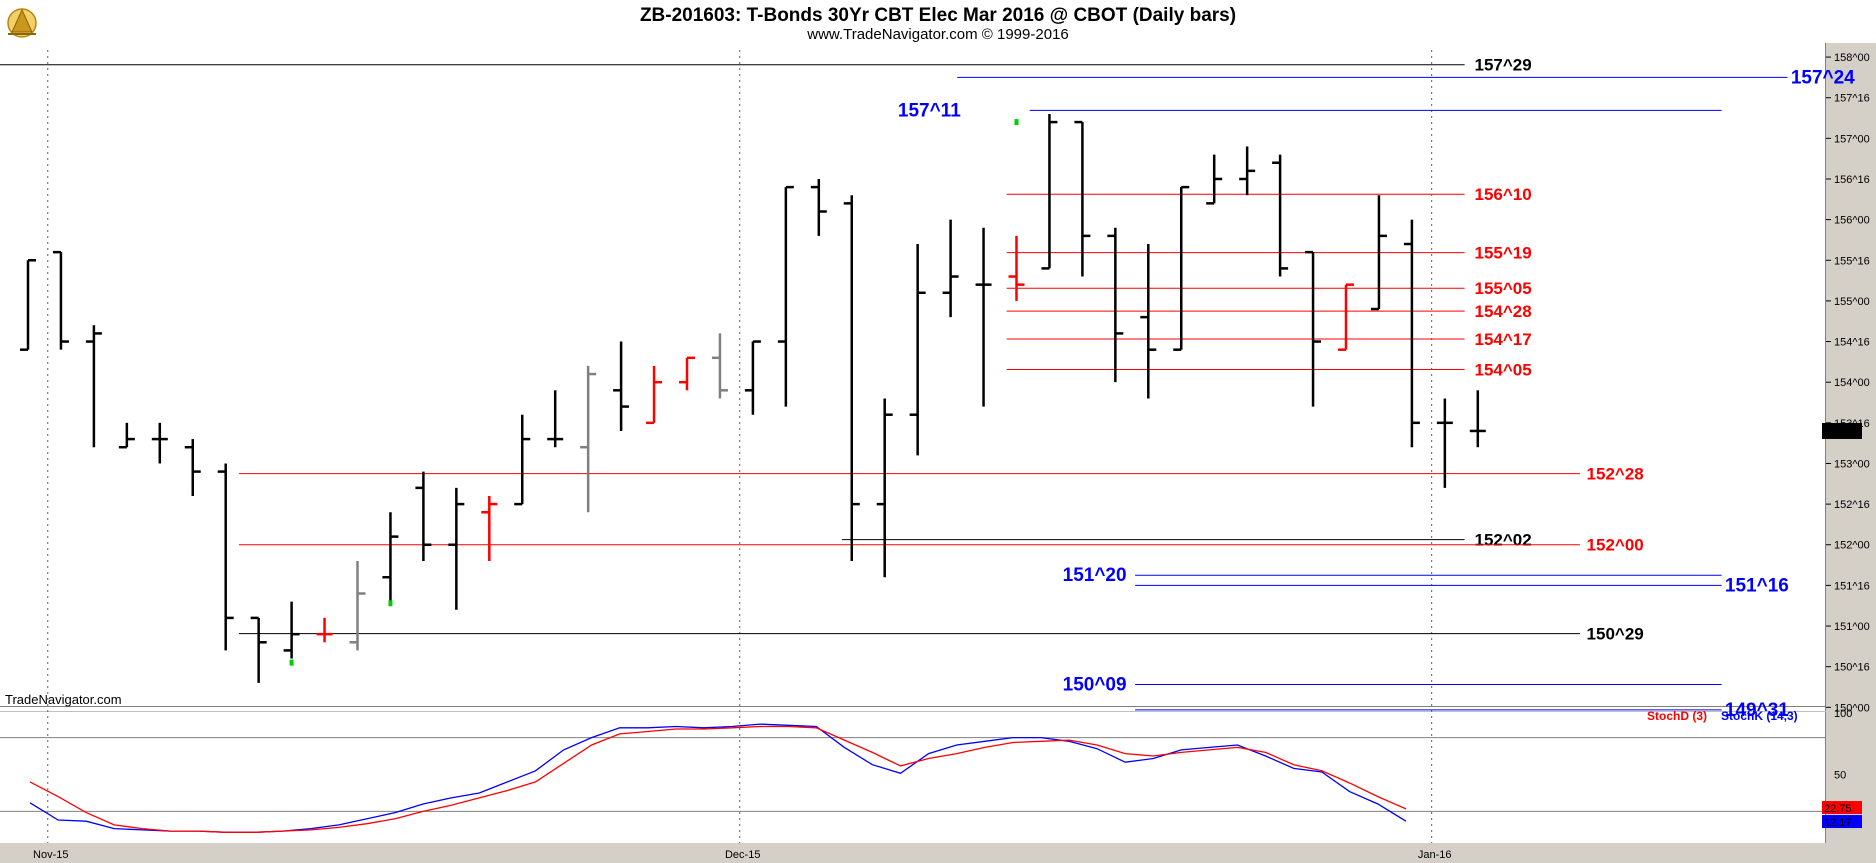 Image resolution: width=1876 pixels, height=863 pixels. I want to click on price-level-label: 151^20, so click(1095, 575).